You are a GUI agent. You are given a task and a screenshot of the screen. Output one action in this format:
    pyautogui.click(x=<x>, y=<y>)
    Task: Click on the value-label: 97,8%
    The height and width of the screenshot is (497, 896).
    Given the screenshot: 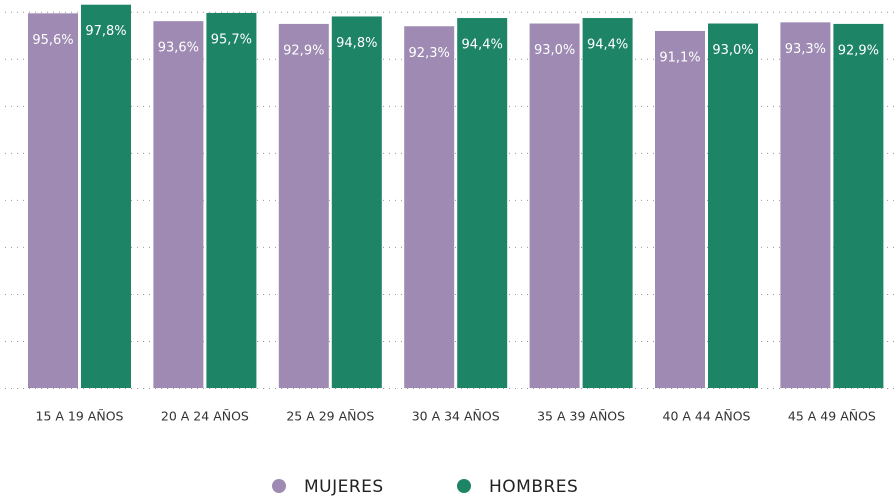 What is the action you would take?
    pyautogui.click(x=105, y=31)
    